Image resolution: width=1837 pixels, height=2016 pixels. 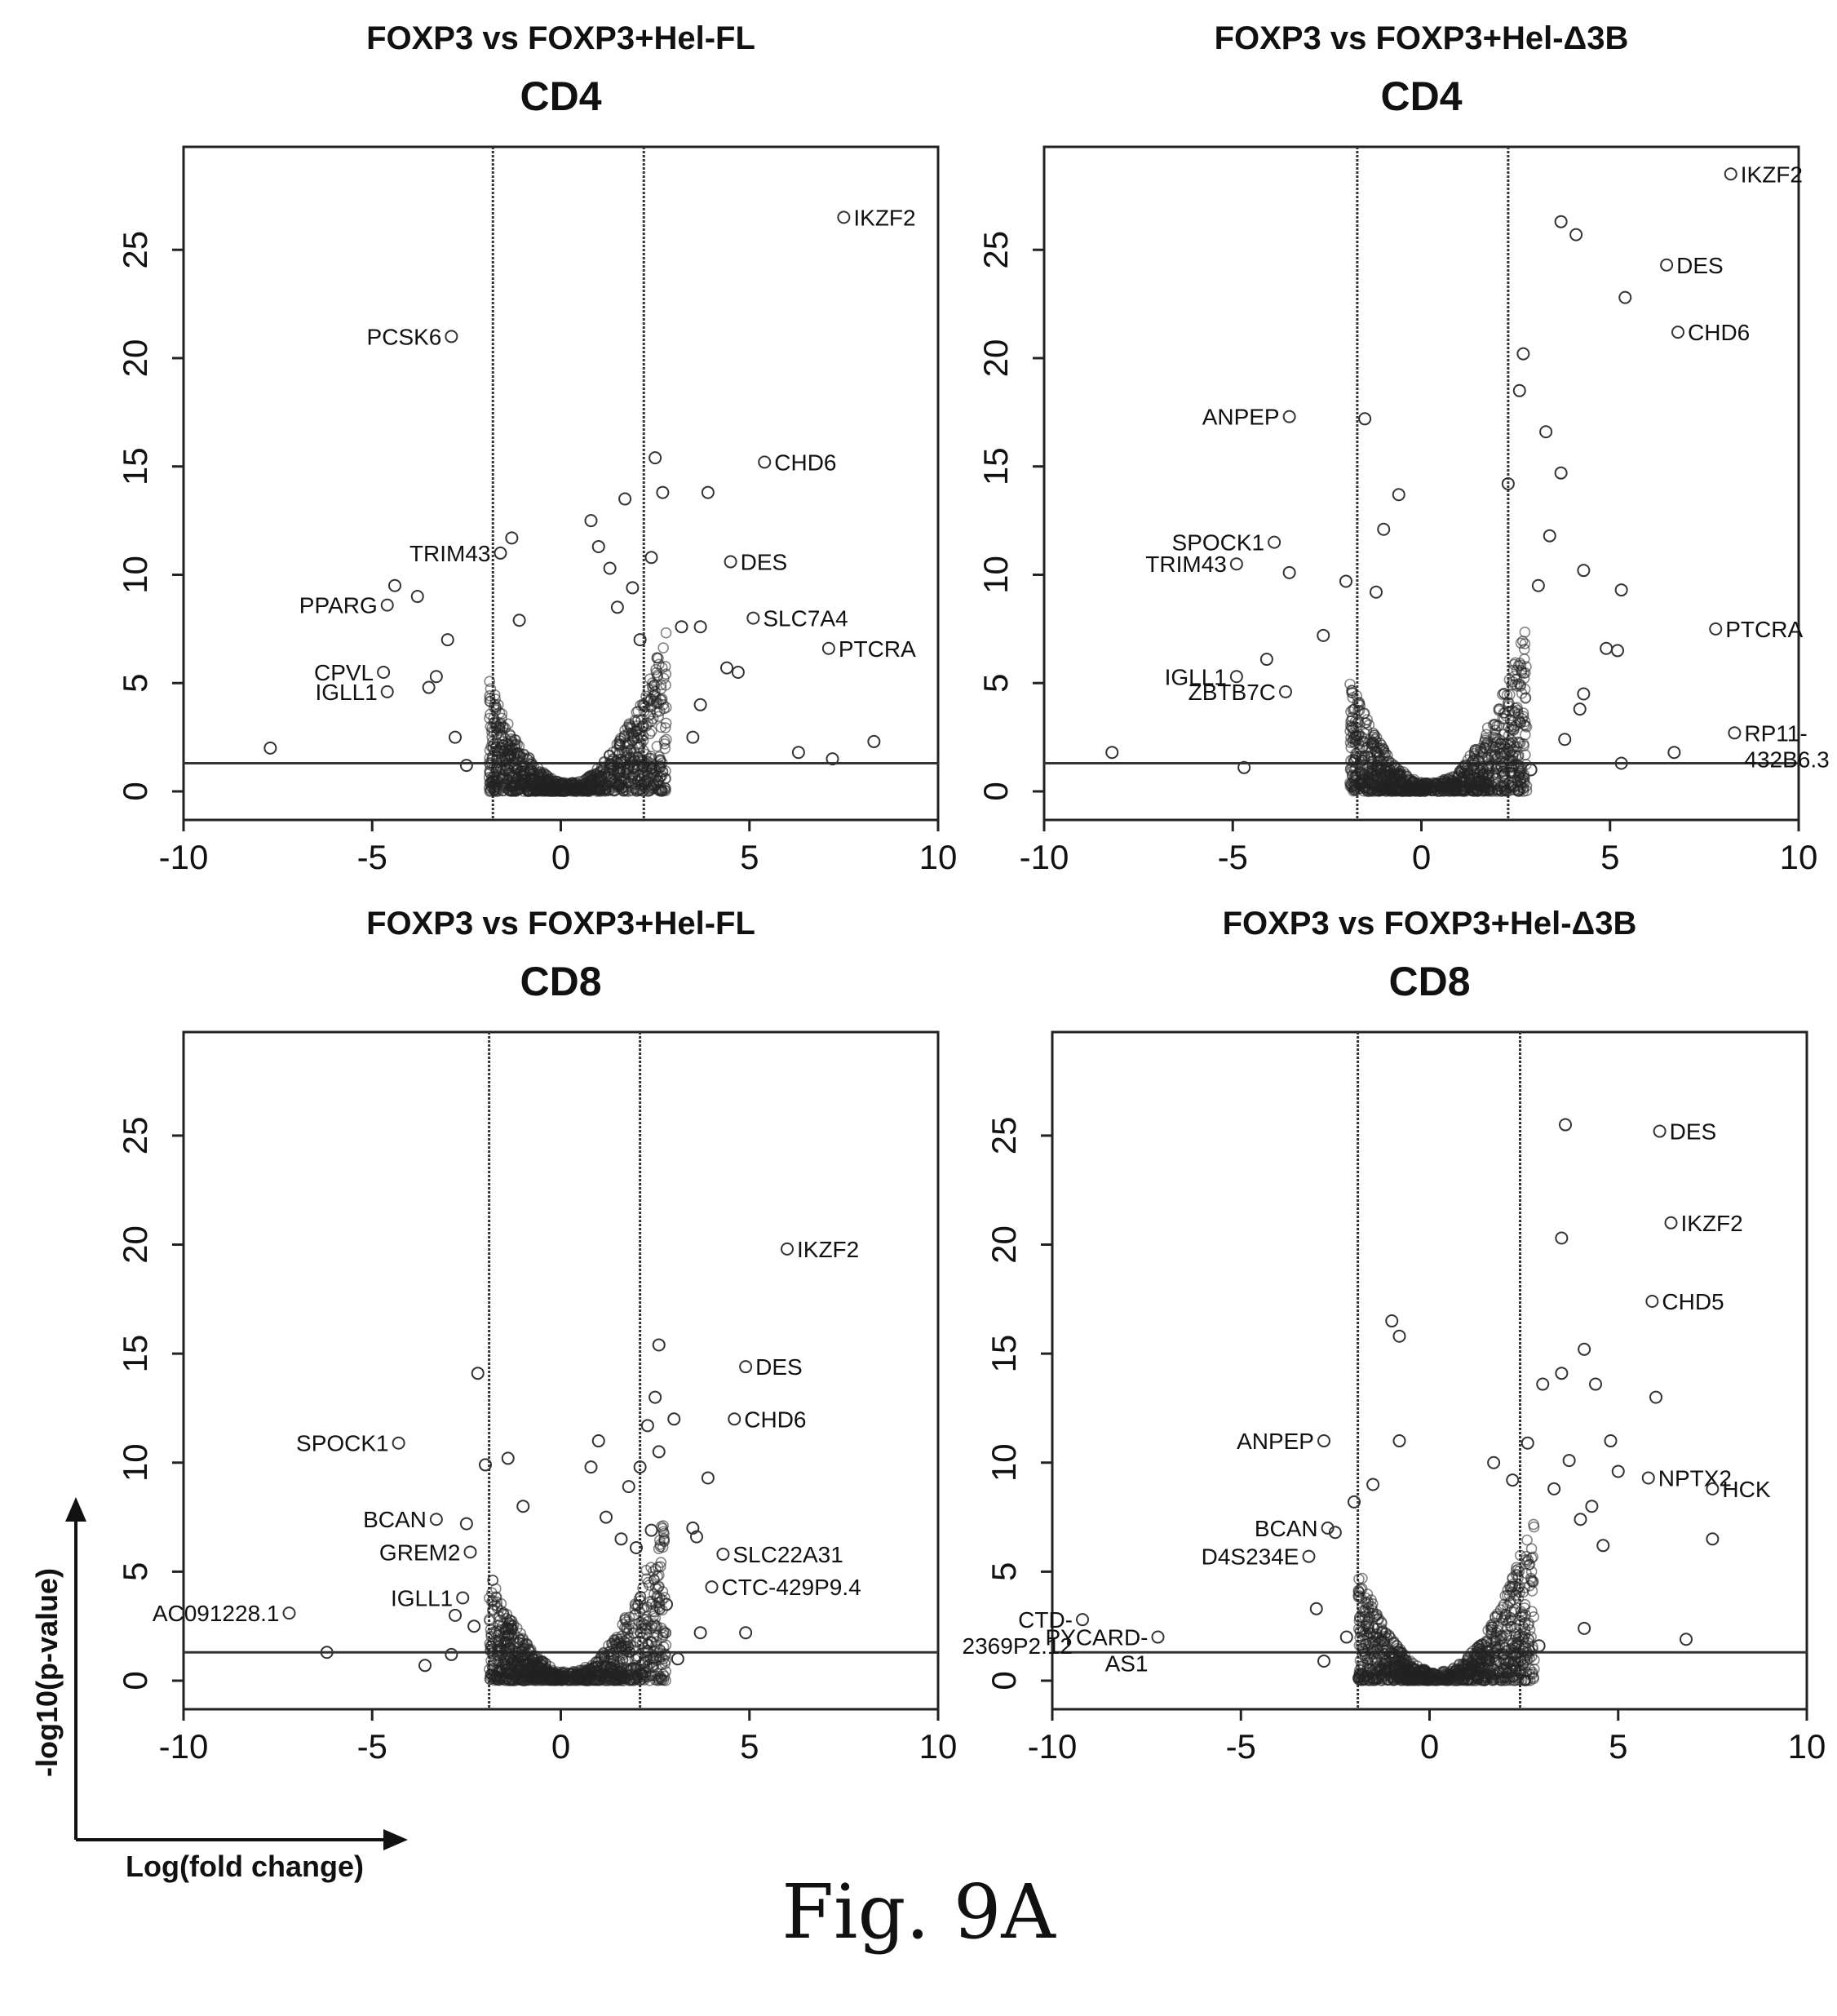 What do you see at coordinates (1276, 1441) in the screenshot?
I see `gene-label-line: ANPEP` at bounding box center [1276, 1441].